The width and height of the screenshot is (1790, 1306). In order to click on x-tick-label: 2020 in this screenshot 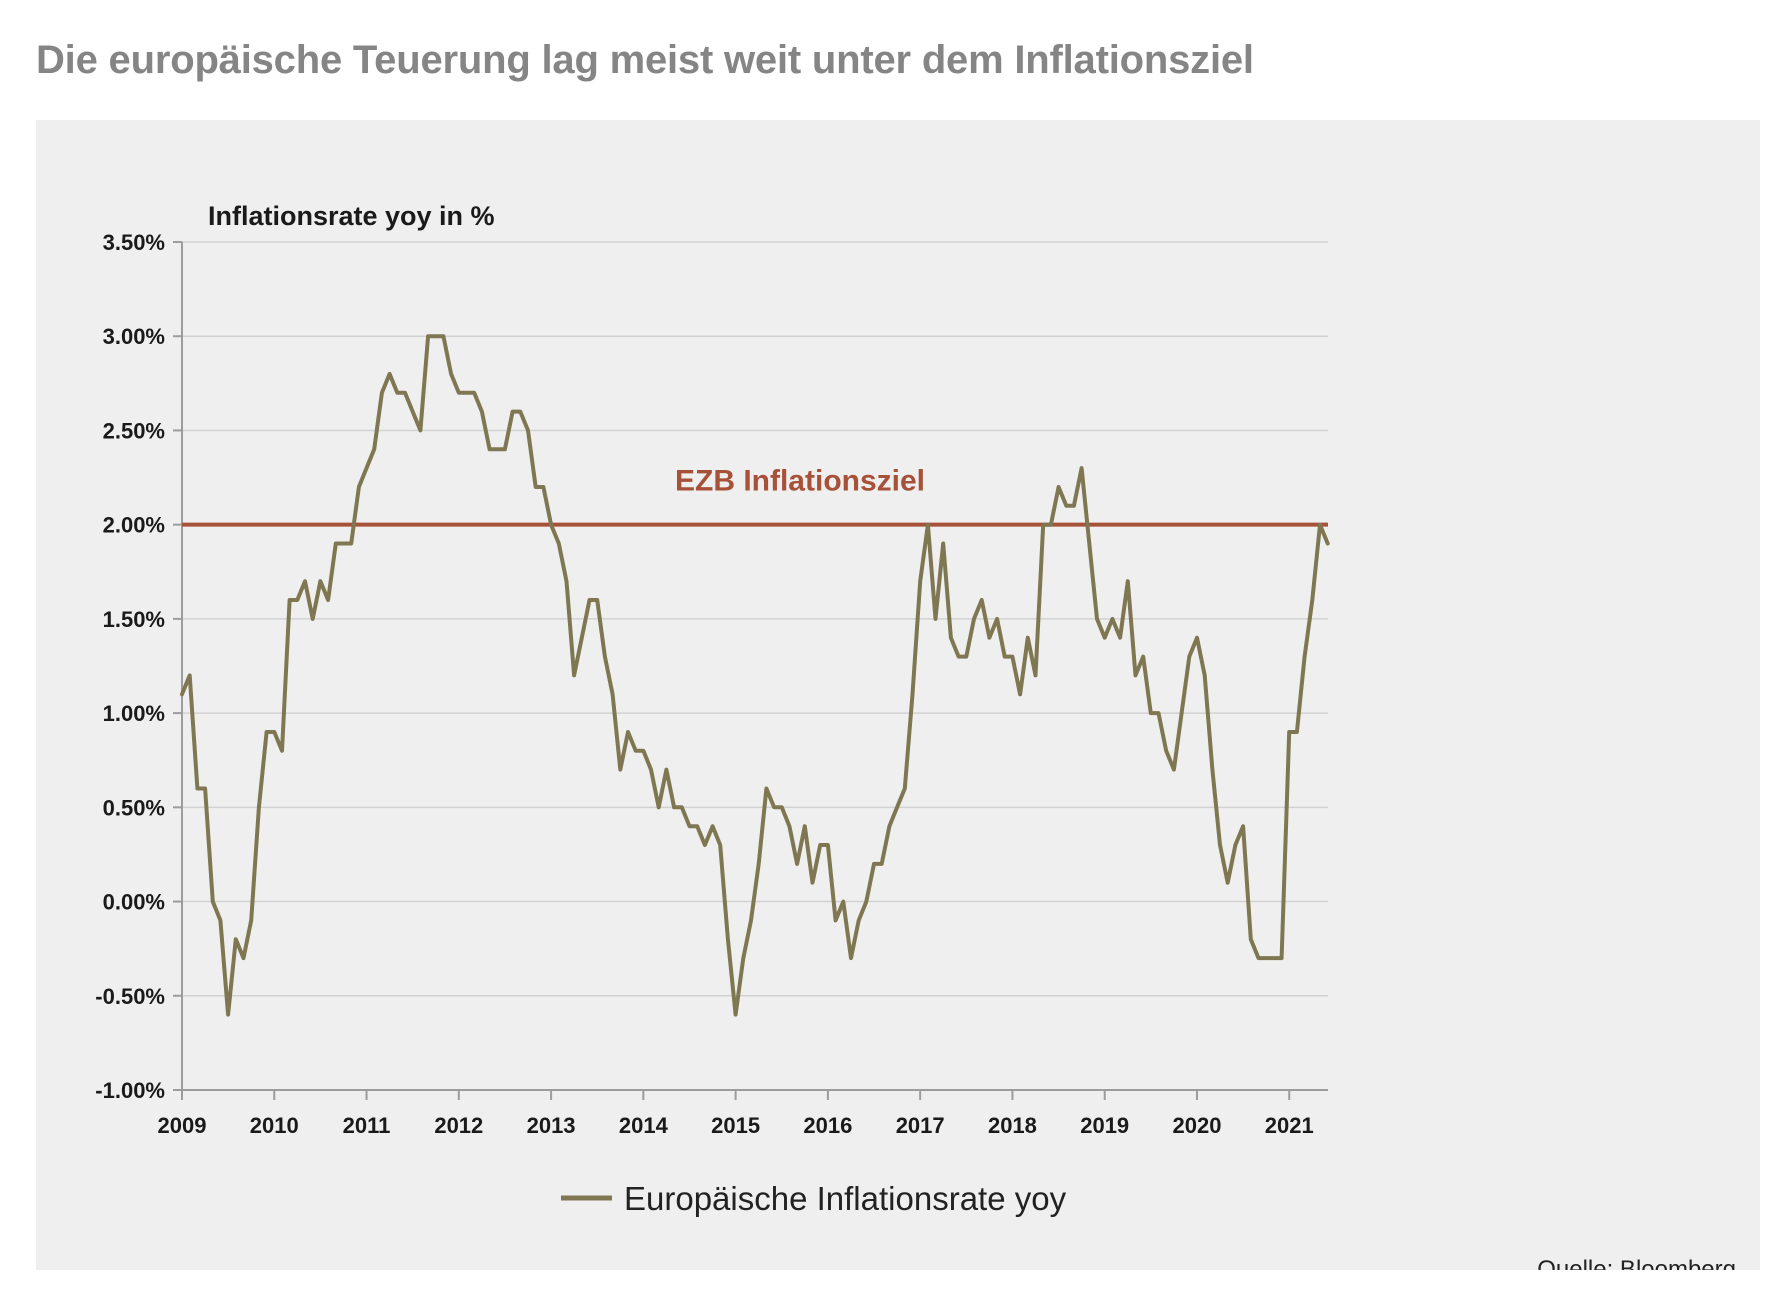, I will do `click(1196, 1125)`.